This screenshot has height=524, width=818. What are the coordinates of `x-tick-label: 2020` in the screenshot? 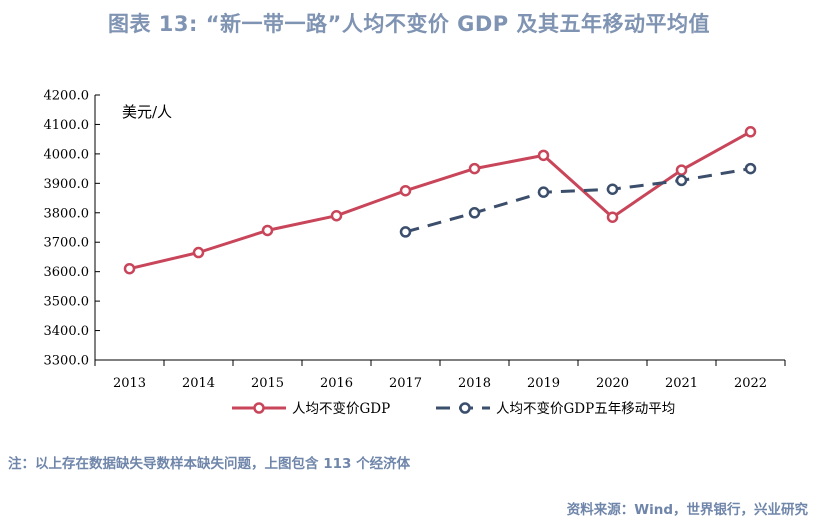 It's located at (612, 383).